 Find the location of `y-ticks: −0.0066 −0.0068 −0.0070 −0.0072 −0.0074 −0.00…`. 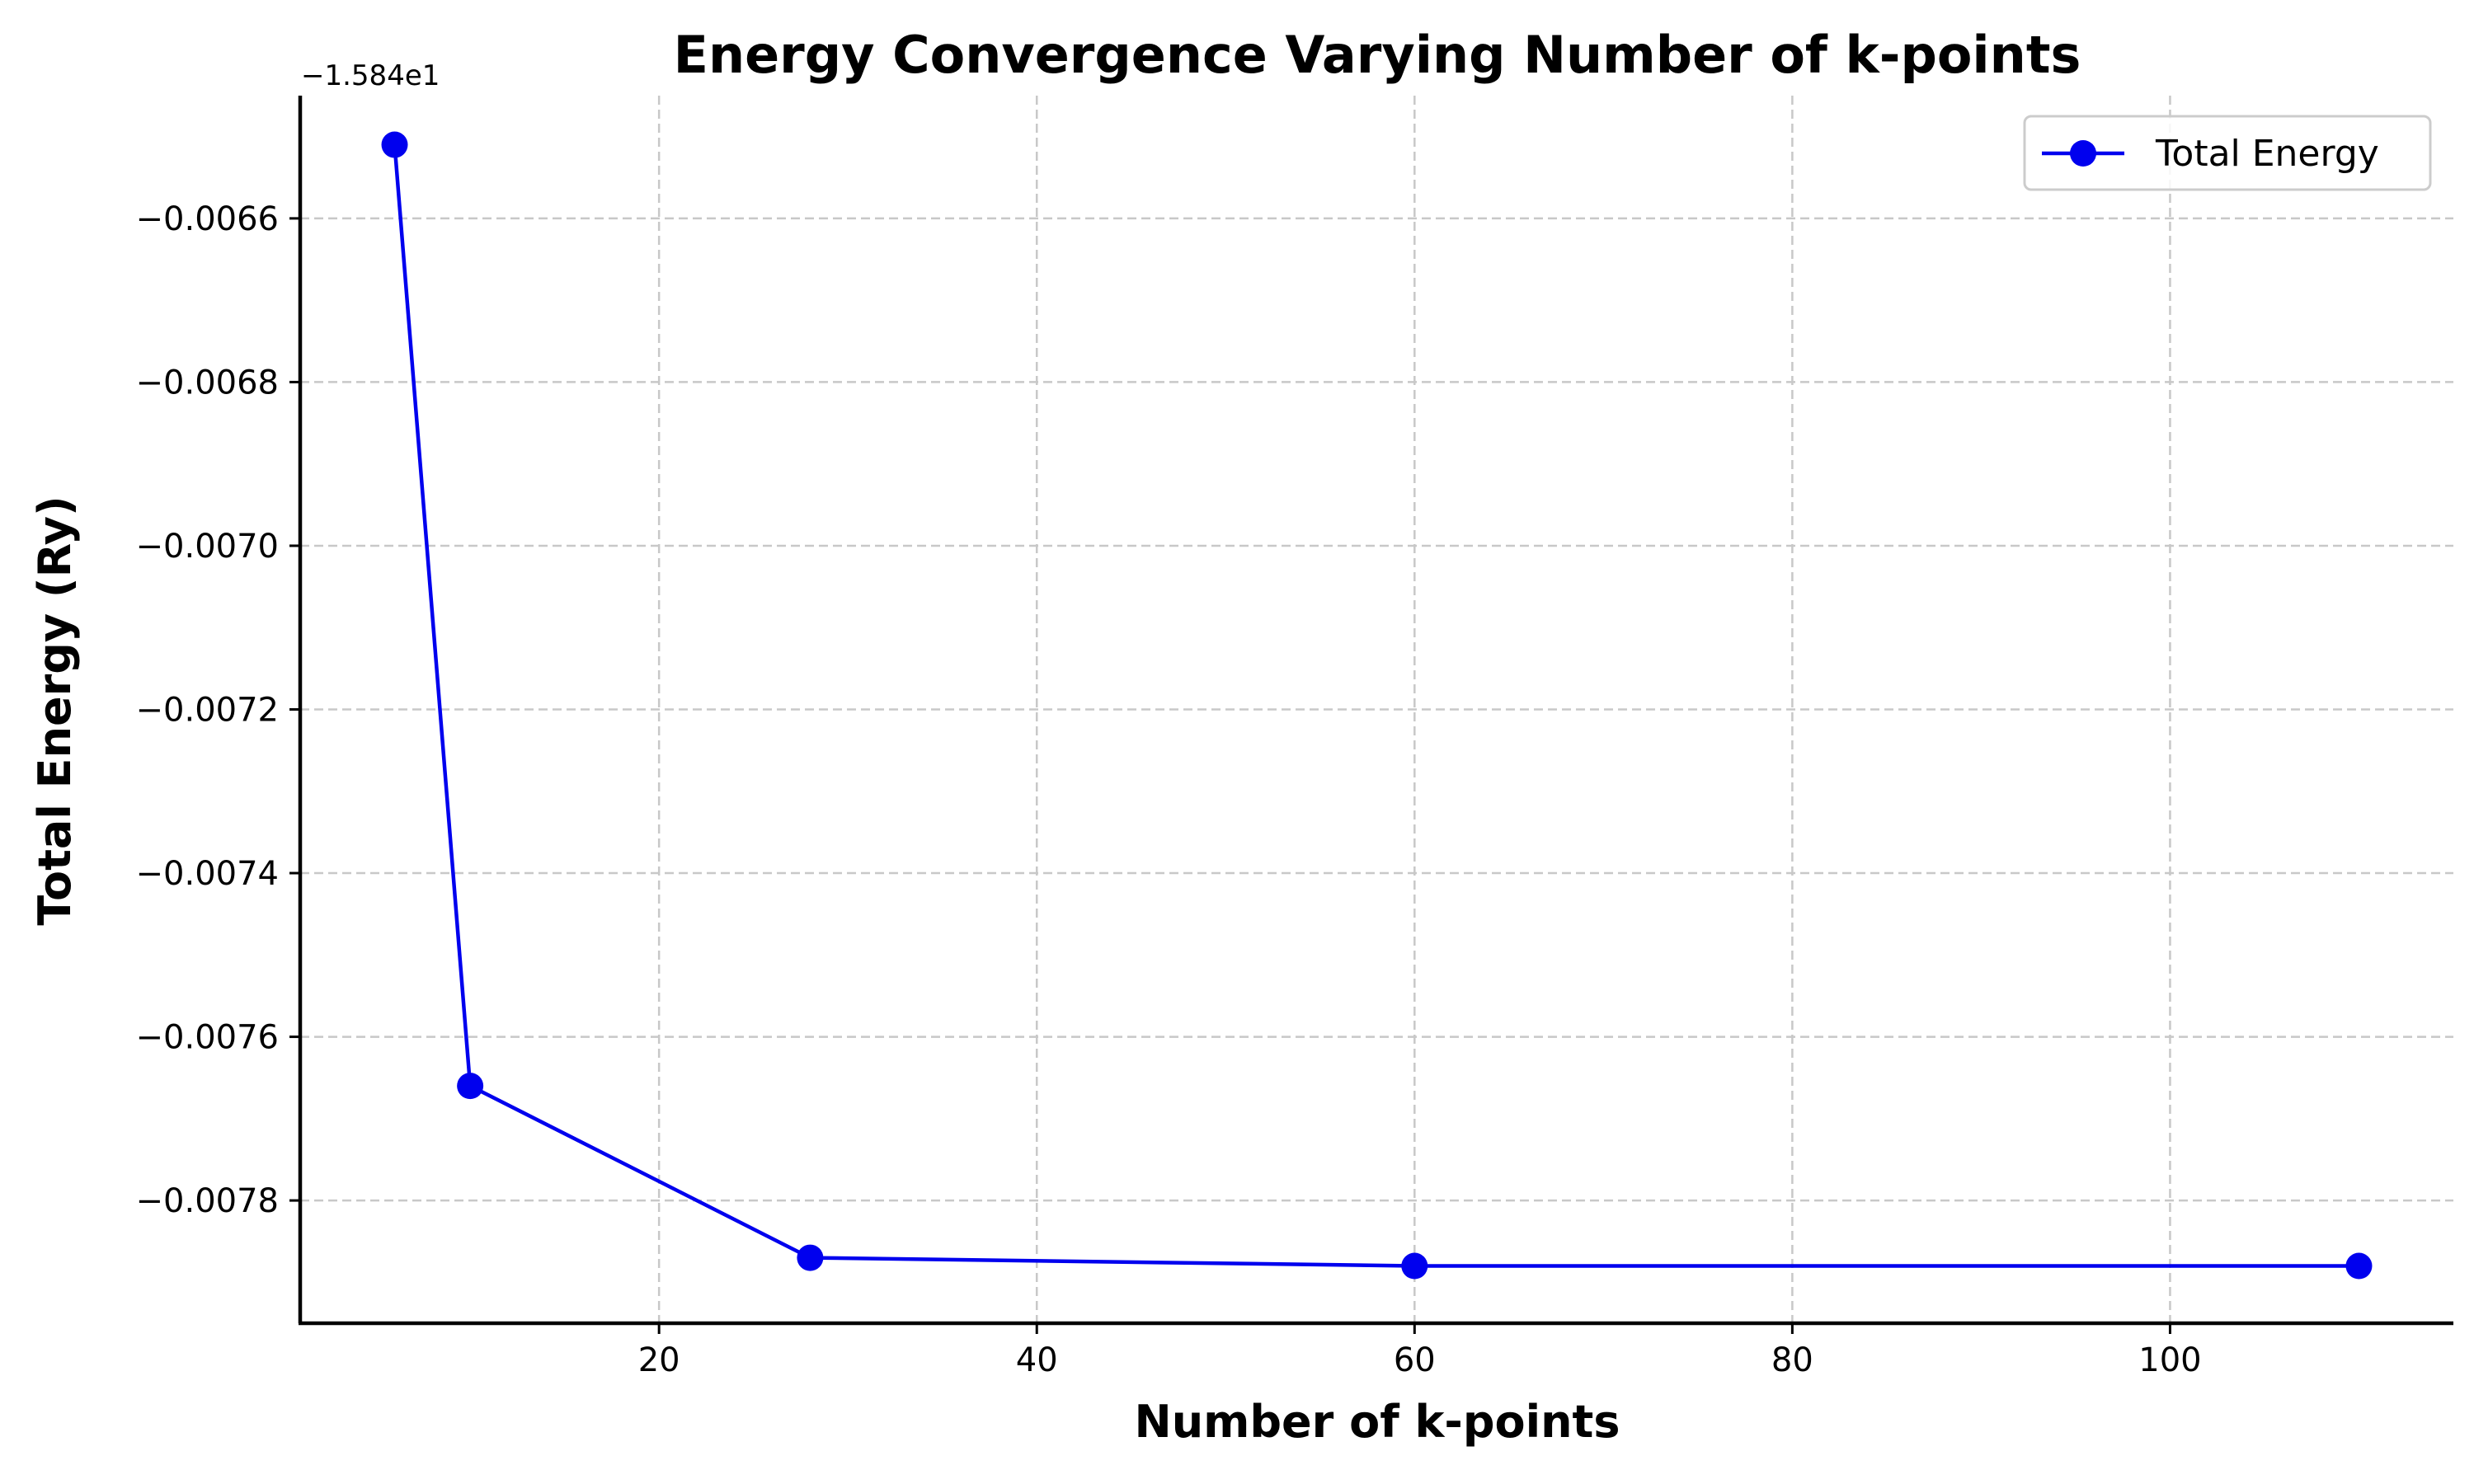

y-ticks: −0.0066 −0.0068 −0.0070 −0.0072 −0.0074 −0.00… is located at coordinates (218, 710).